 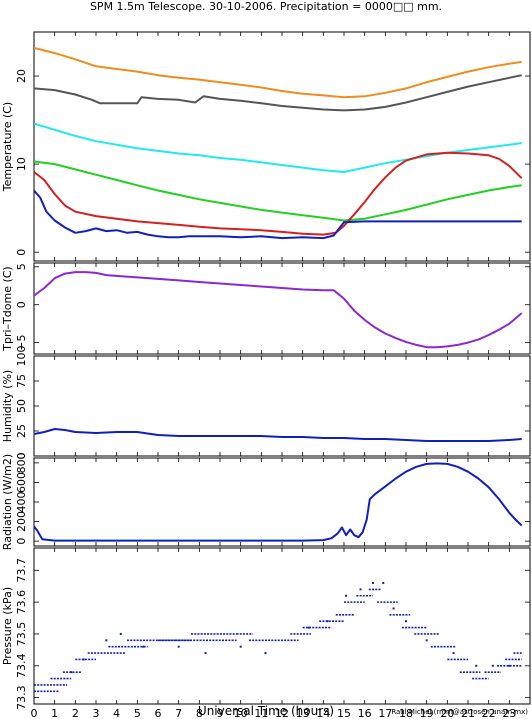 I want to click on y-tick-label: 400, so click(x=21, y=502).